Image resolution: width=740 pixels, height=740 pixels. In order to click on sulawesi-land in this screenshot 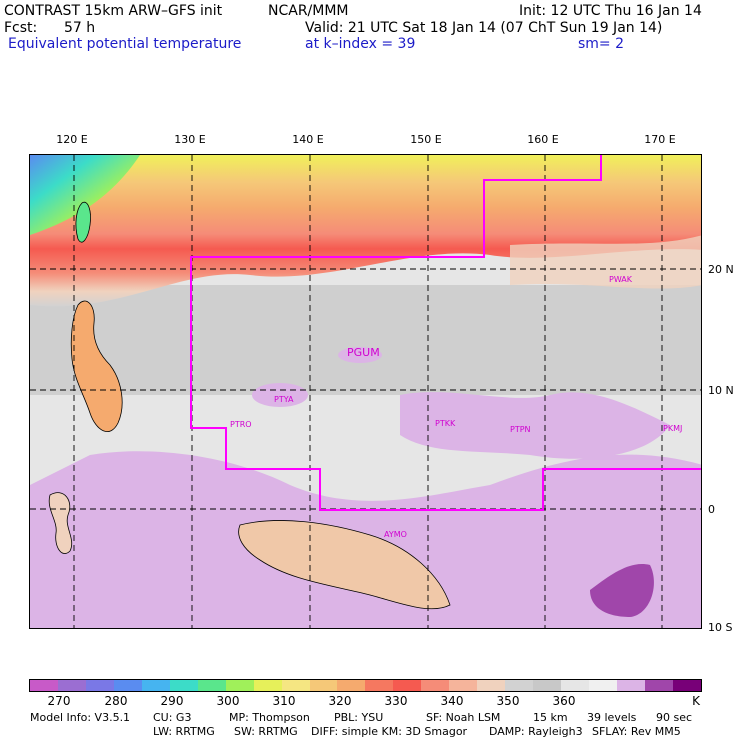, I will do `click(60, 523)`.